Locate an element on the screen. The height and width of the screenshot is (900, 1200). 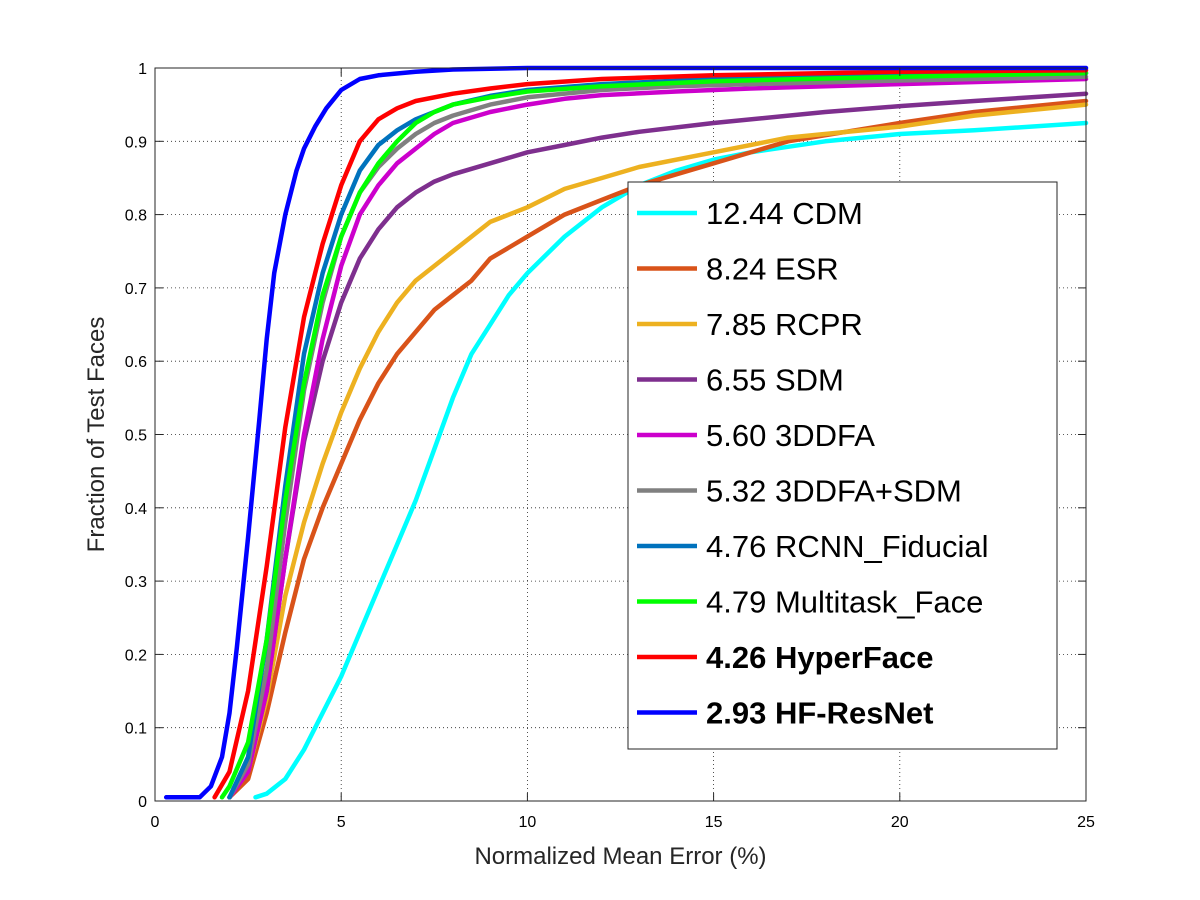
y-tick-label: 0.2 is located at coordinates (136, 655).